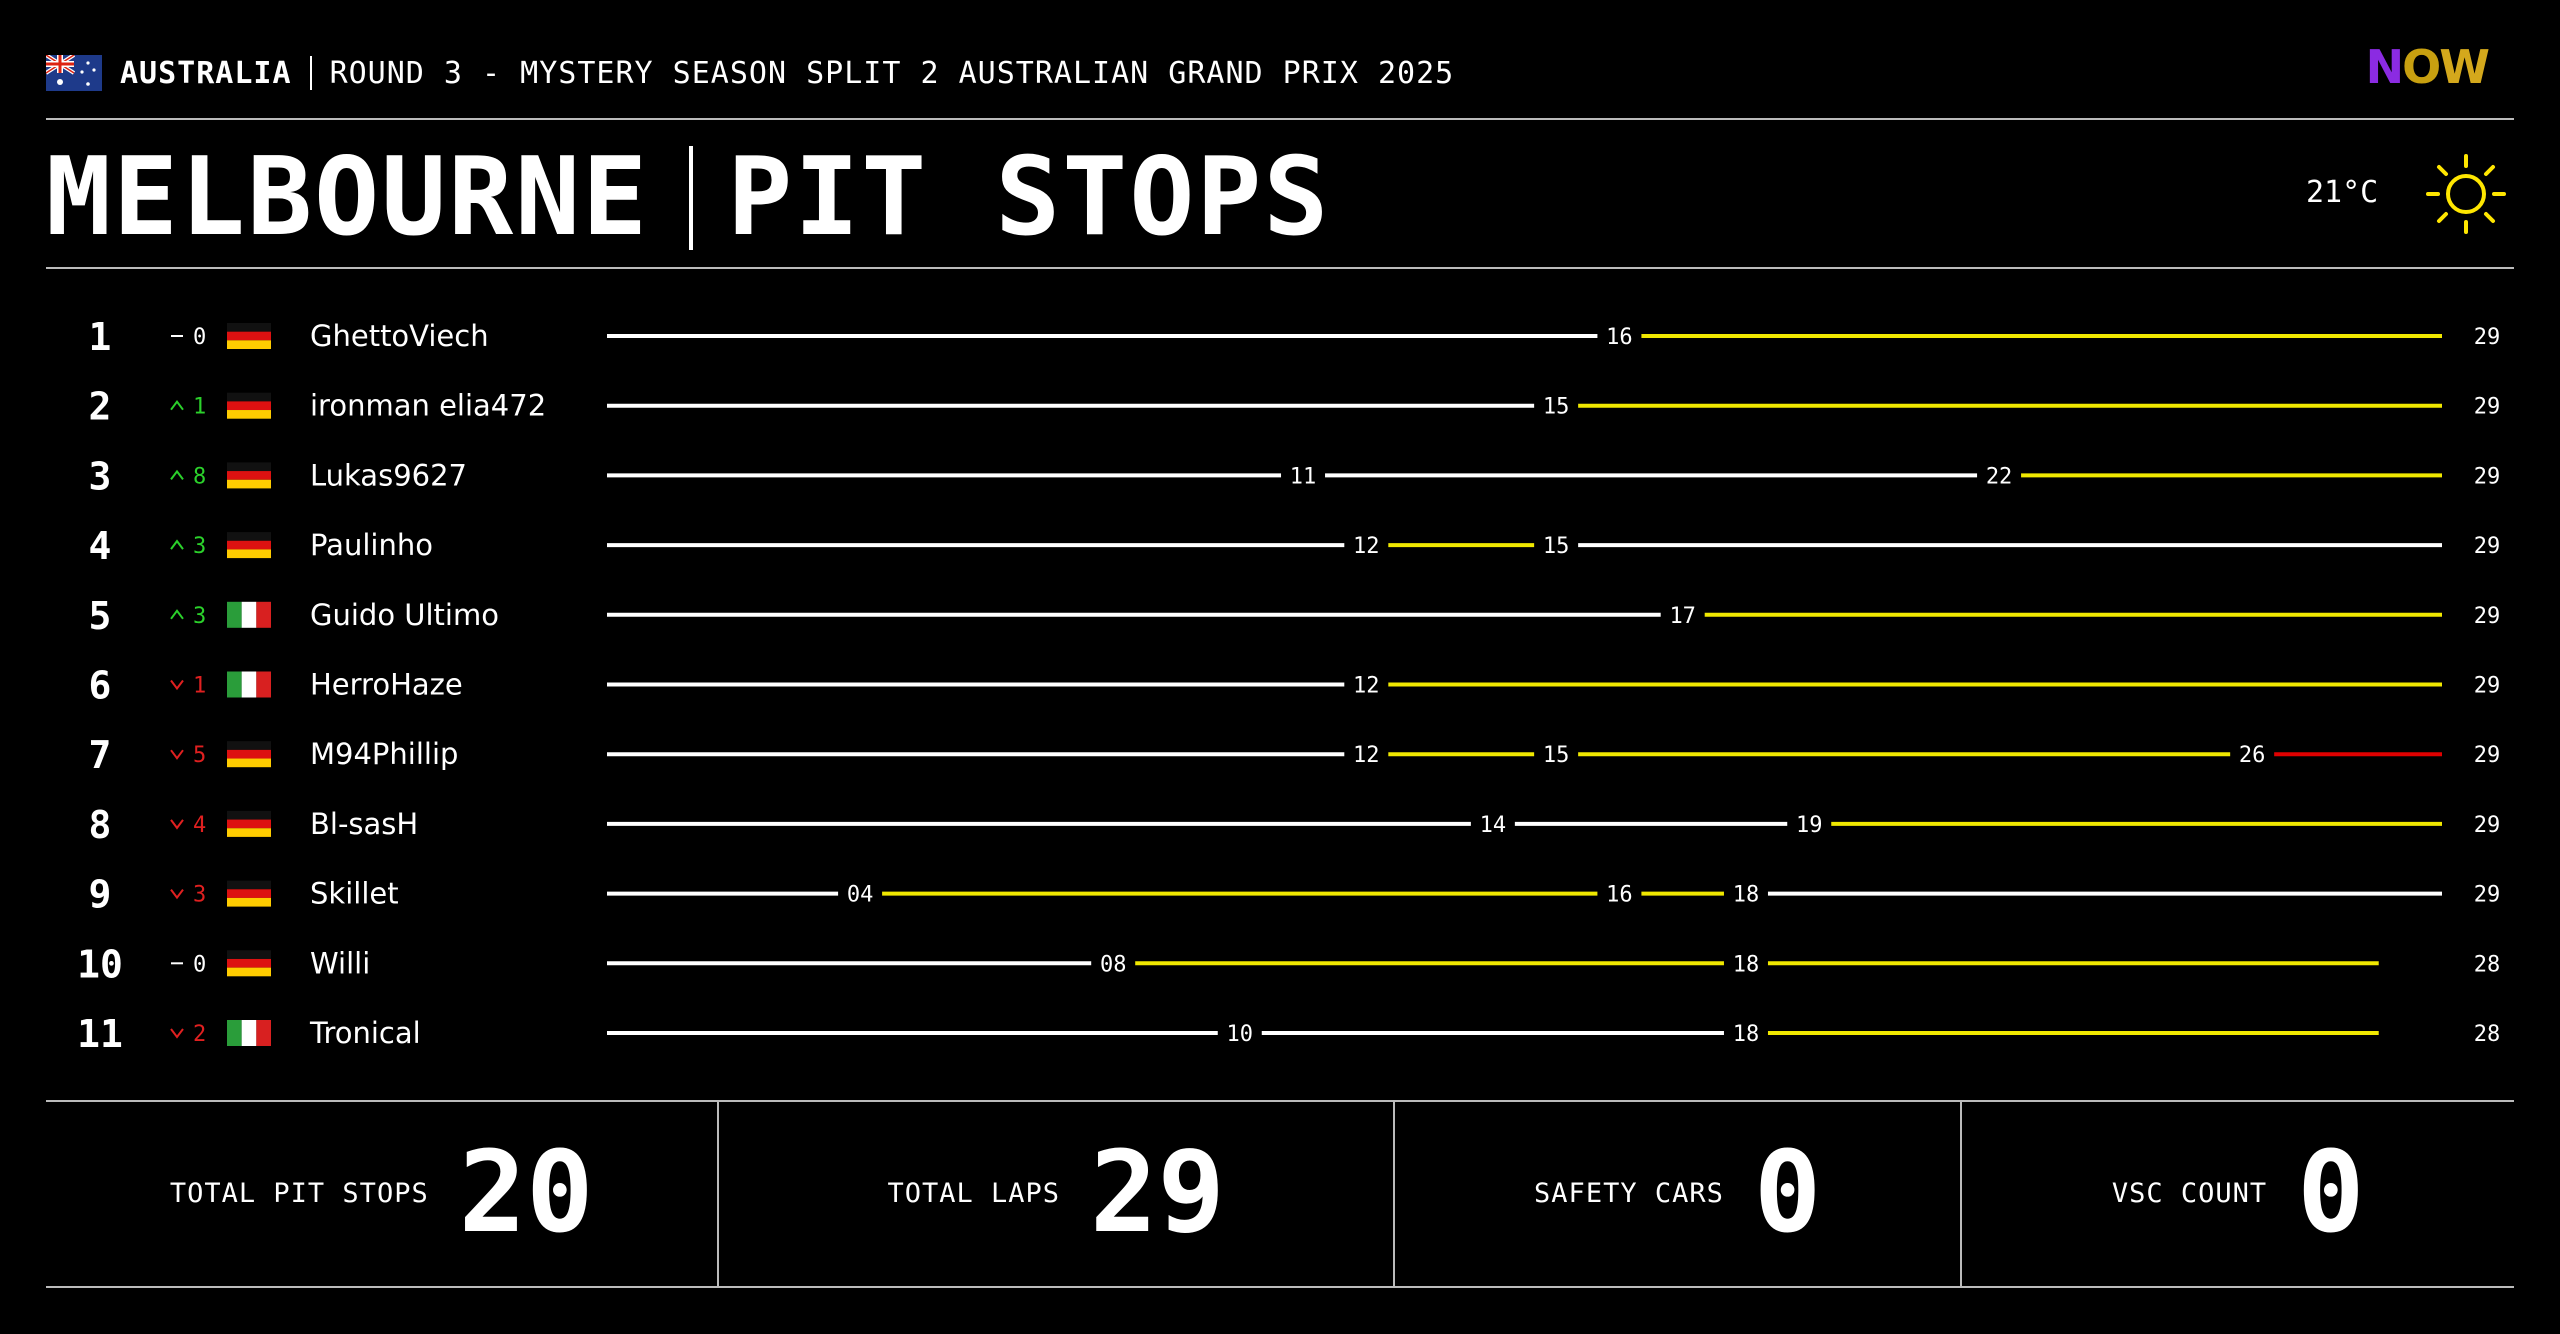  I want to click on chart-row: 6 1 HerroHaze 12 29, so click(1295, 686).